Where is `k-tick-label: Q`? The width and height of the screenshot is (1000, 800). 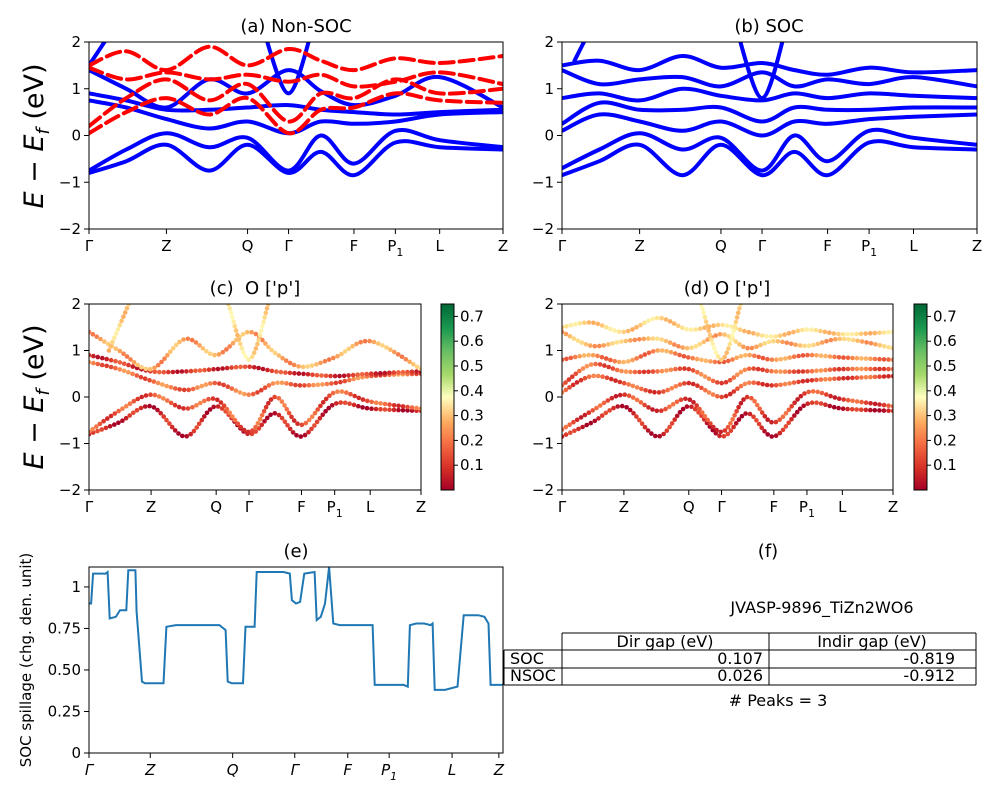
k-tick-label: Q is located at coordinates (216, 507).